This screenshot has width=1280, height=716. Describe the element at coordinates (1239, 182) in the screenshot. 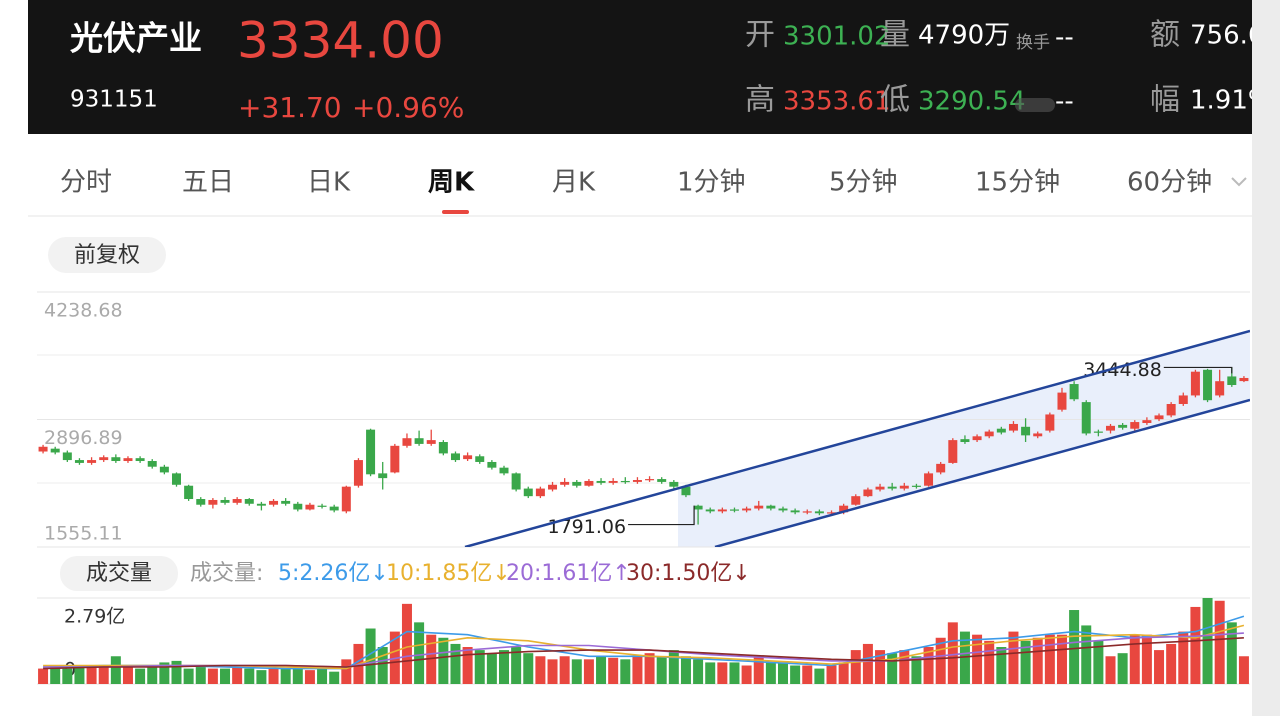

I see `tab-more-chevron` at that location.